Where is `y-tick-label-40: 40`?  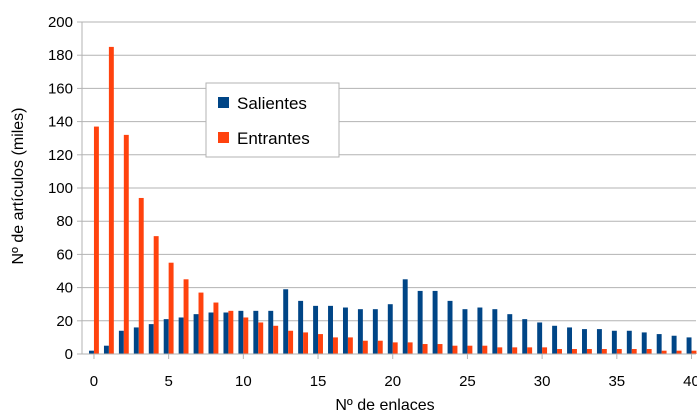
y-tick-label-40: 40 is located at coordinates (64, 288).